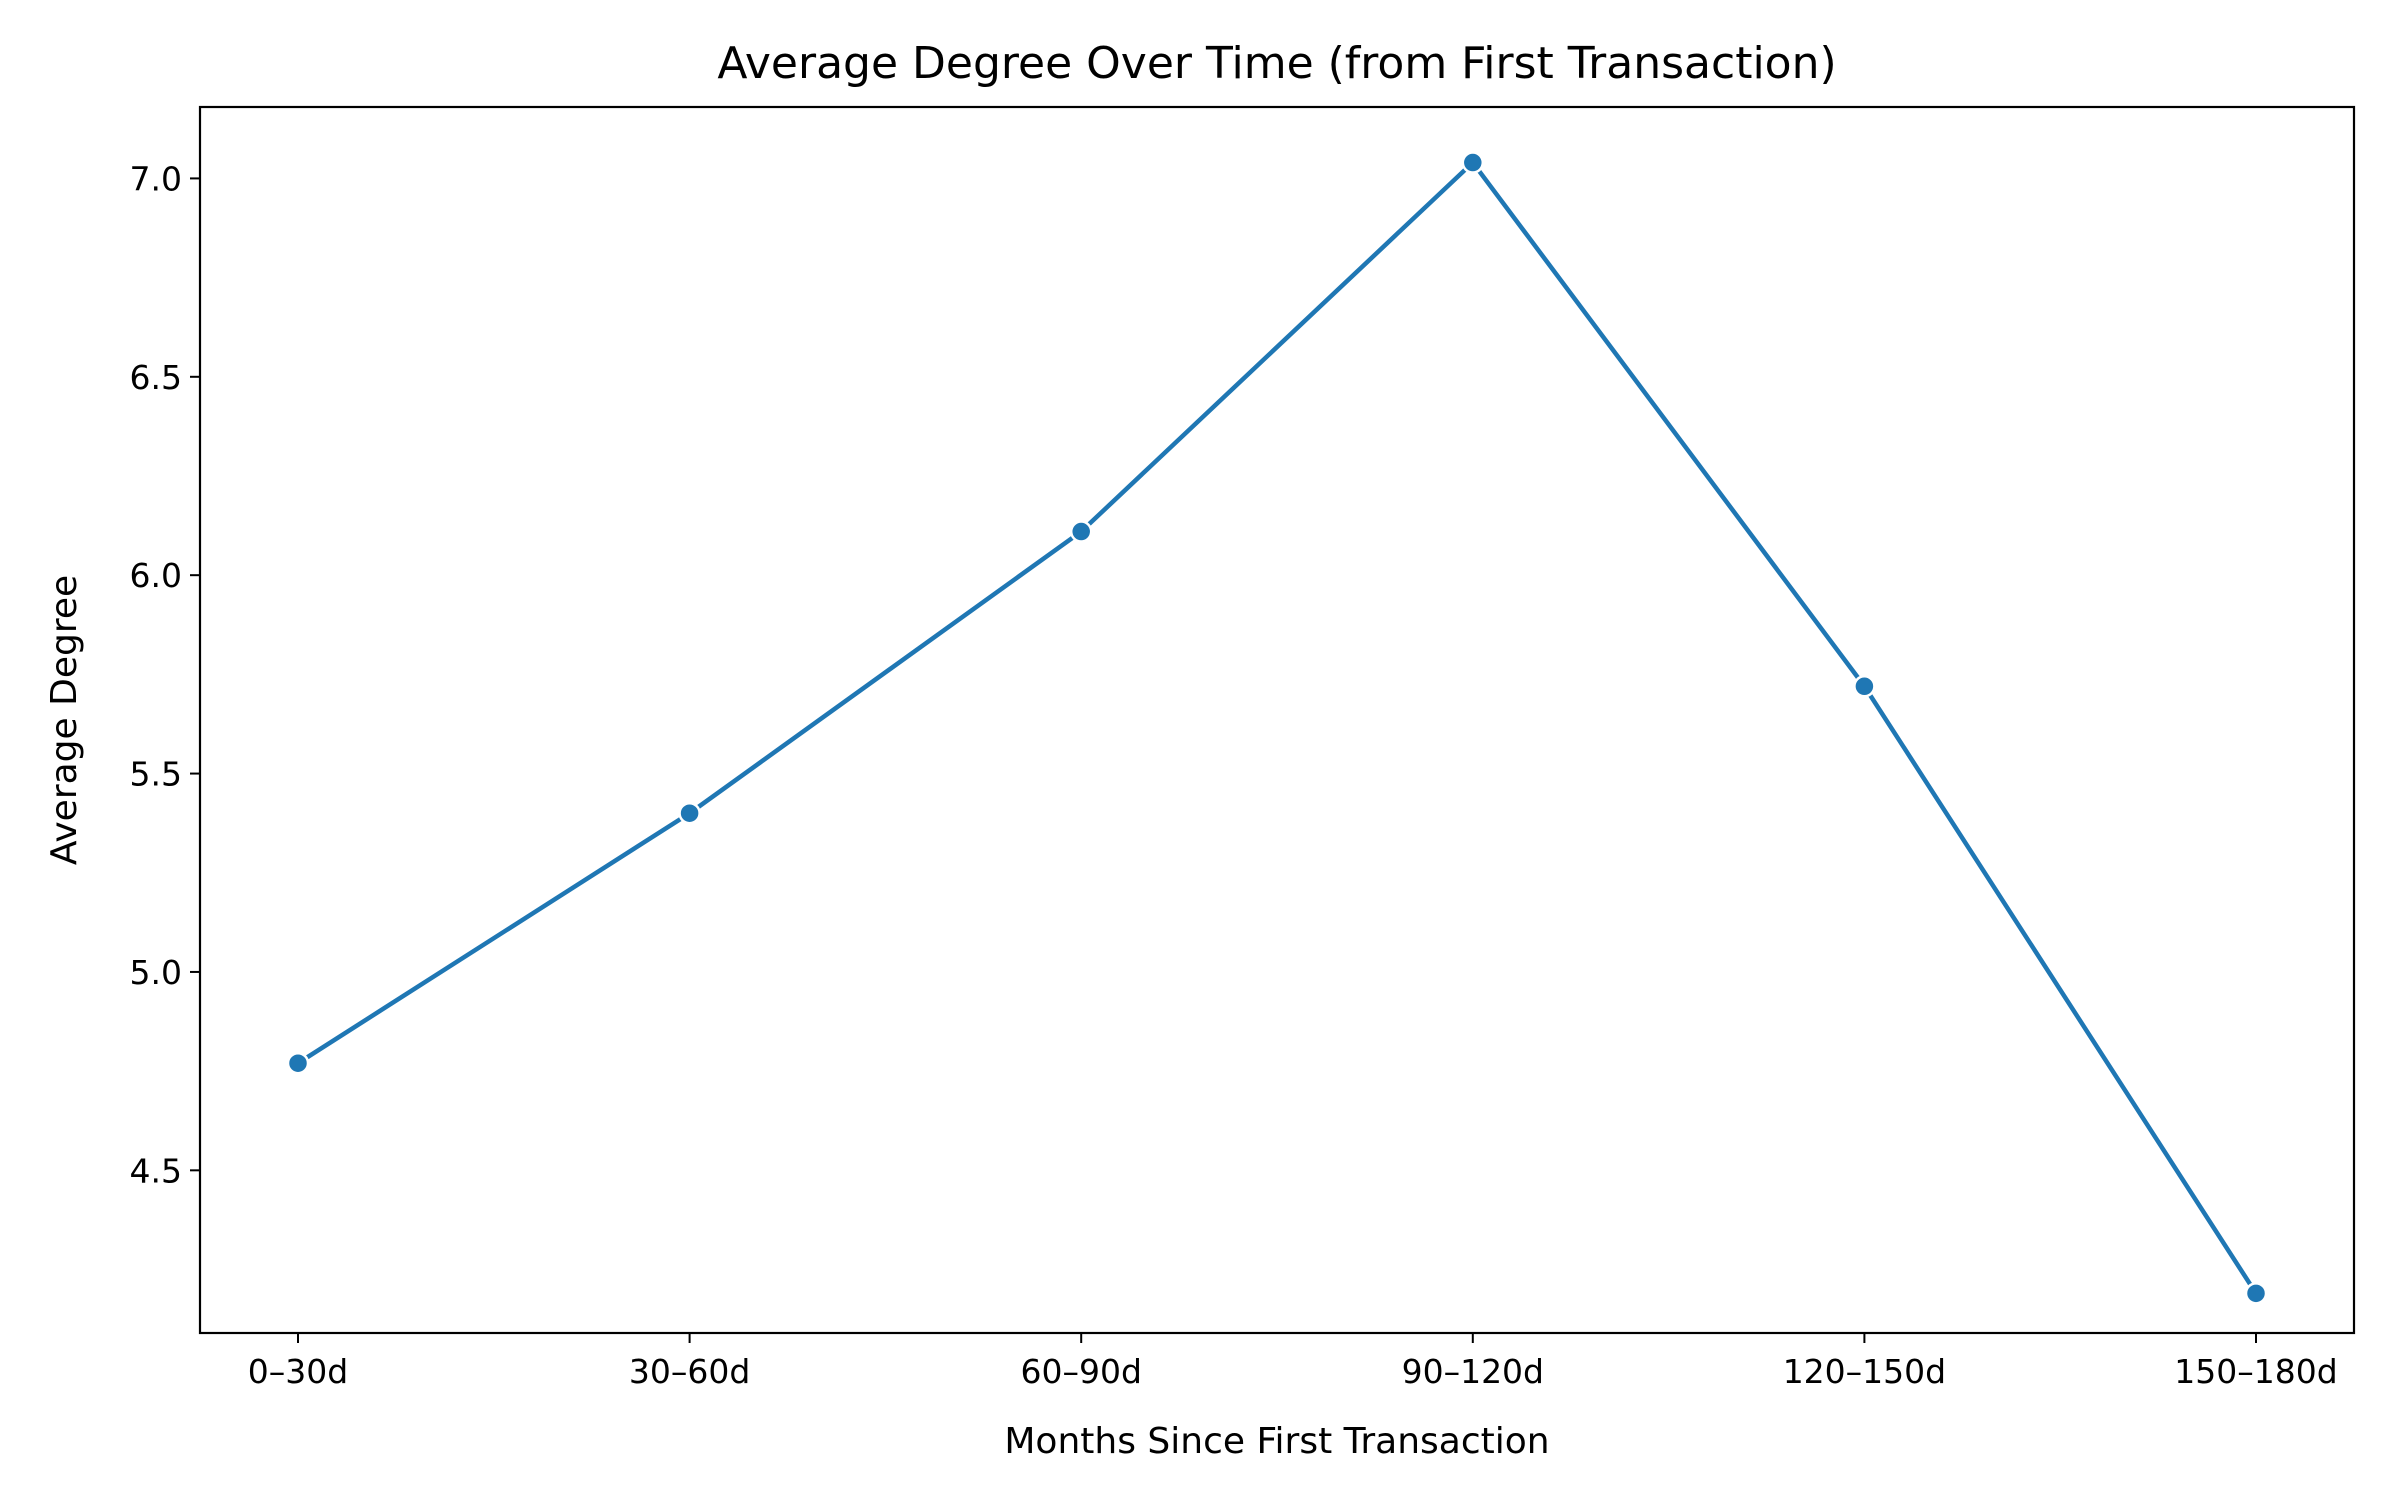 The height and width of the screenshot is (1505, 2400). I want to click on y-tick-label: 4.5, so click(156, 1170).